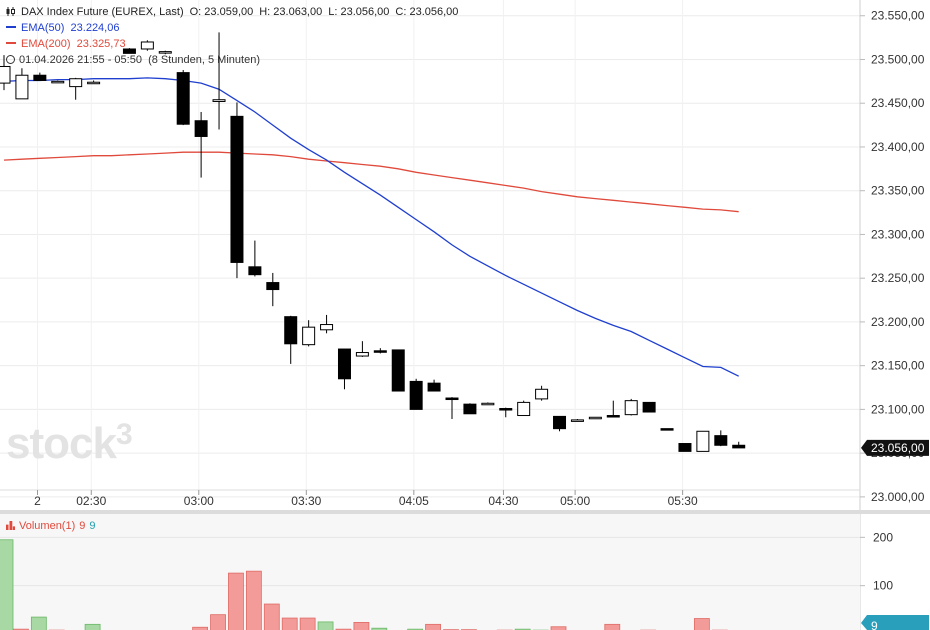 Image resolution: width=930 pixels, height=630 pixels. What do you see at coordinates (898, 366) in the screenshot?
I see `price-tick-label: 23.150,00` at bounding box center [898, 366].